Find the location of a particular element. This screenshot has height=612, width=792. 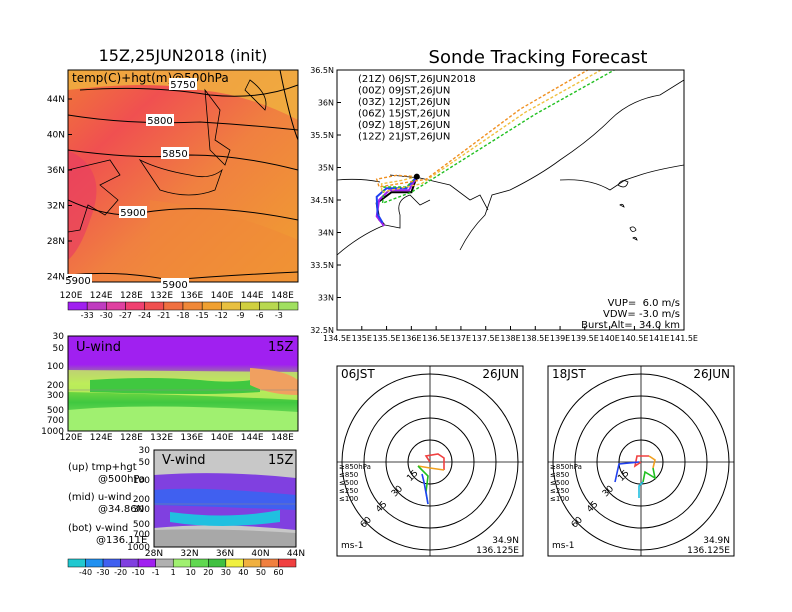

u-wind-lon-label: 132E is located at coordinates (161, 438).